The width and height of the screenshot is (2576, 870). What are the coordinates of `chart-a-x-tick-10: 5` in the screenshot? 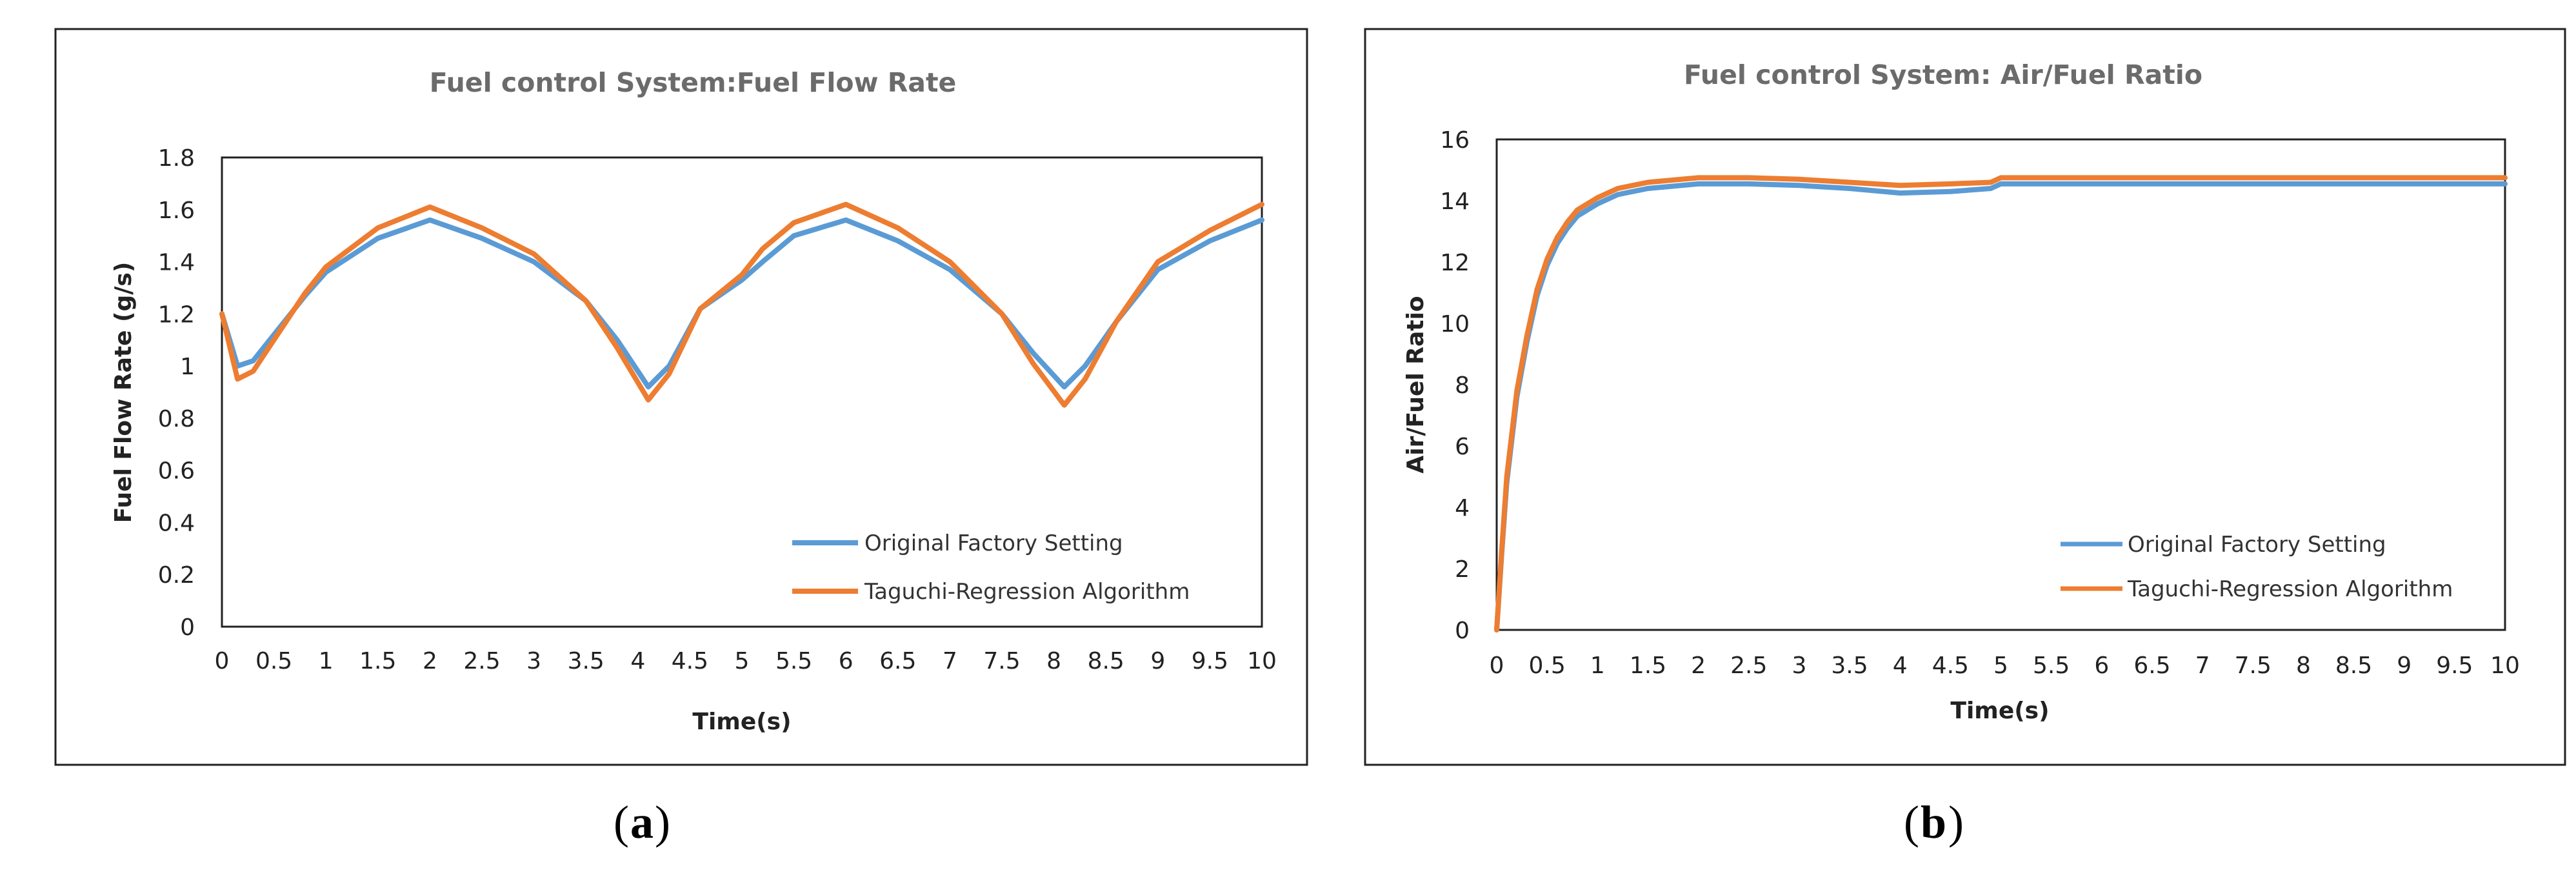 It's located at (742, 661).